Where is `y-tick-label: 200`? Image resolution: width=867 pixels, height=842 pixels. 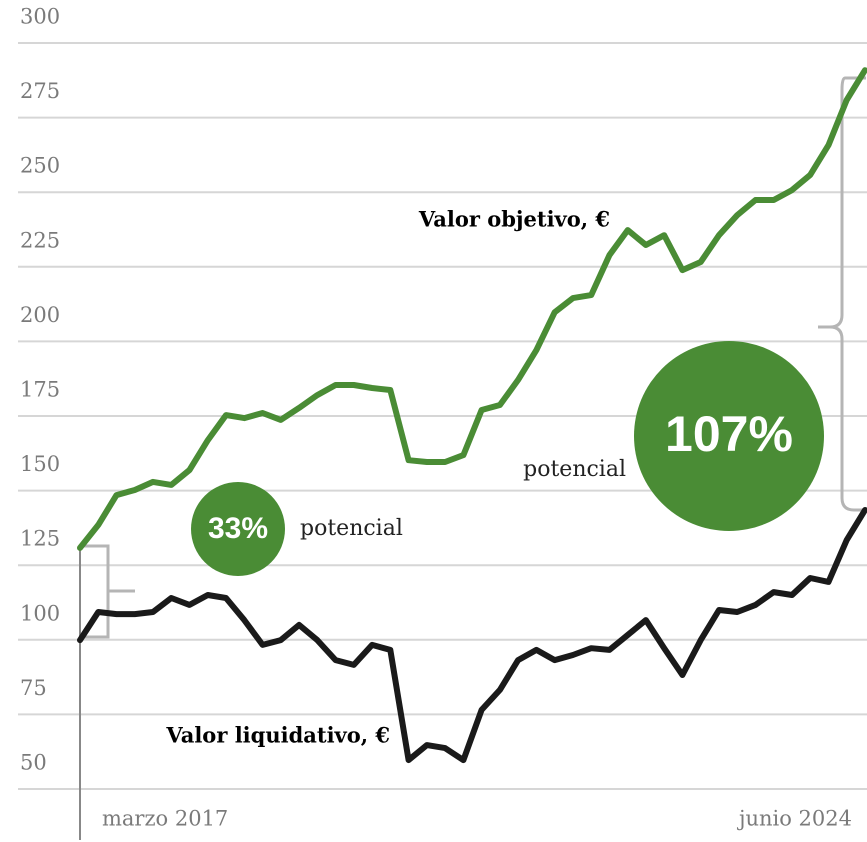
y-tick-label: 200 is located at coordinates (40, 315).